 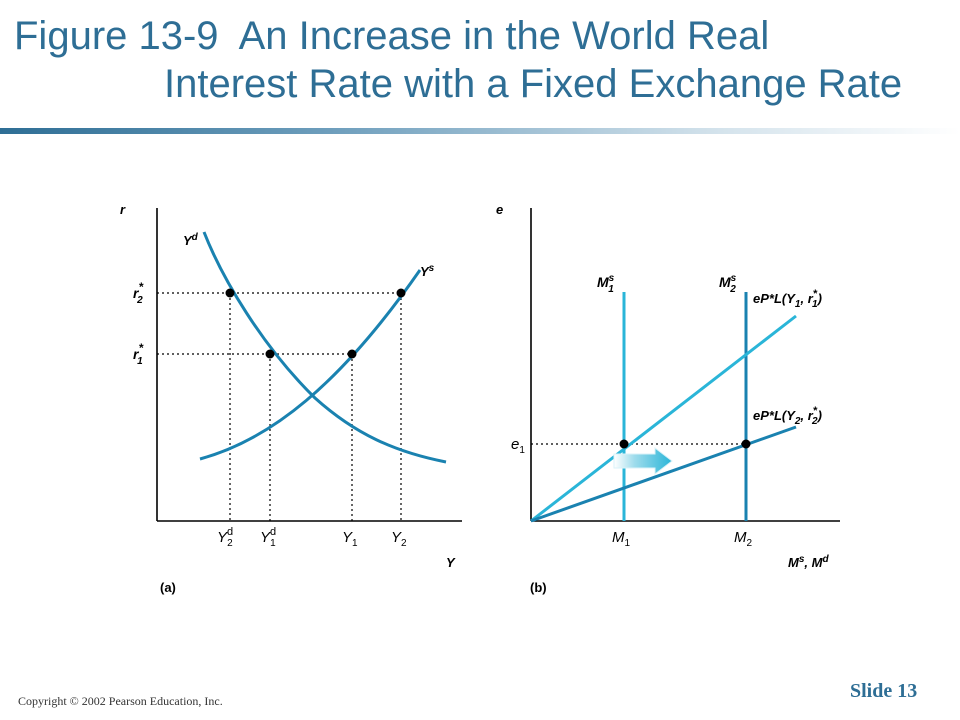 I want to click on panel-a-point-r1-demand, so click(x=270, y=354).